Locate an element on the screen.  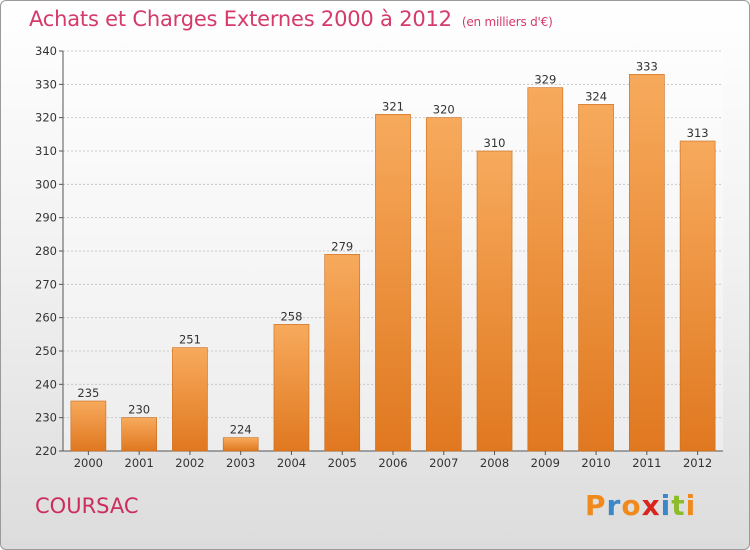
x-tick-label: 2009 is located at coordinates (545, 463).